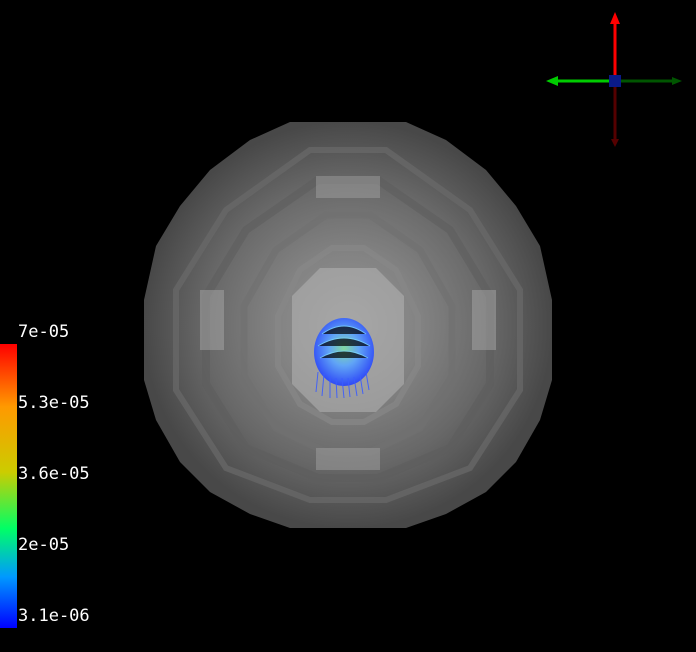 The width and height of the screenshot is (696, 652). I want to click on streamline-bundle, so click(344, 358).